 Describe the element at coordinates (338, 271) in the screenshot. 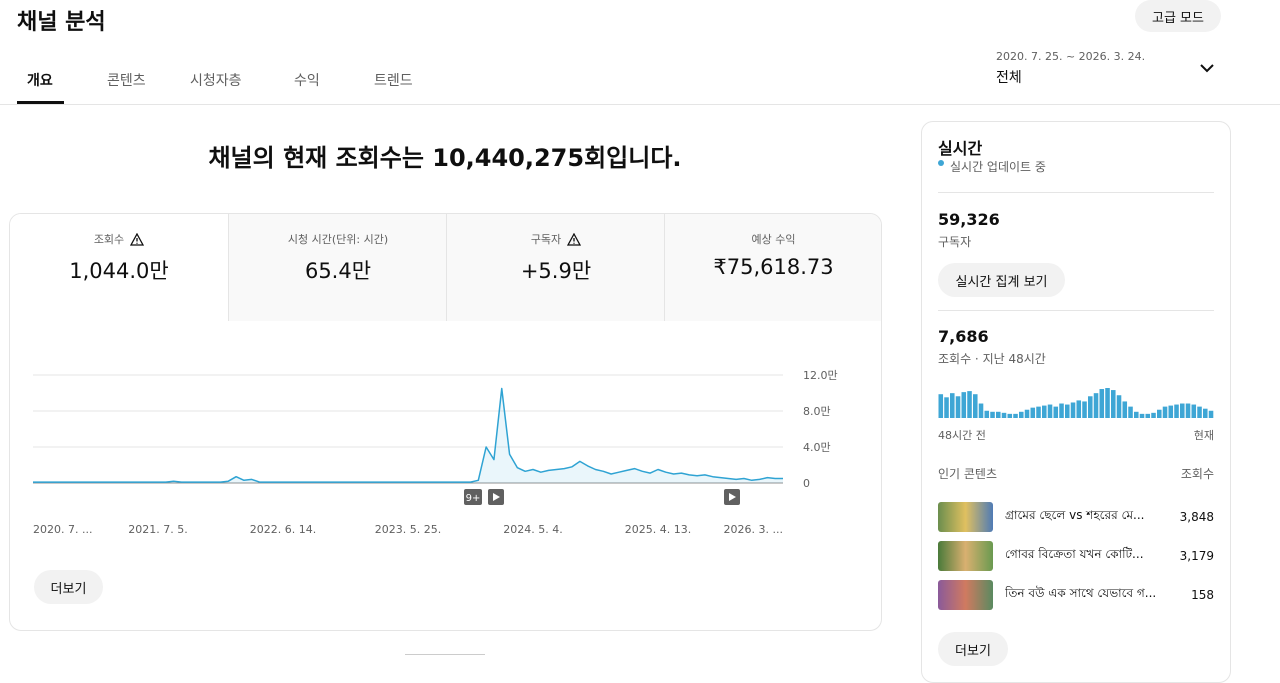

I see `metric-value: 65.4만` at that location.